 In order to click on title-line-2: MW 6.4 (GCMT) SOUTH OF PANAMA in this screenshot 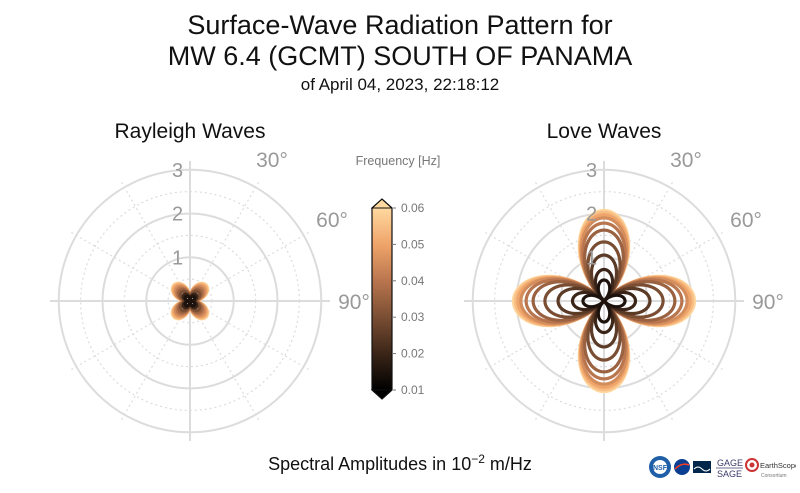, I will do `click(400, 56)`.